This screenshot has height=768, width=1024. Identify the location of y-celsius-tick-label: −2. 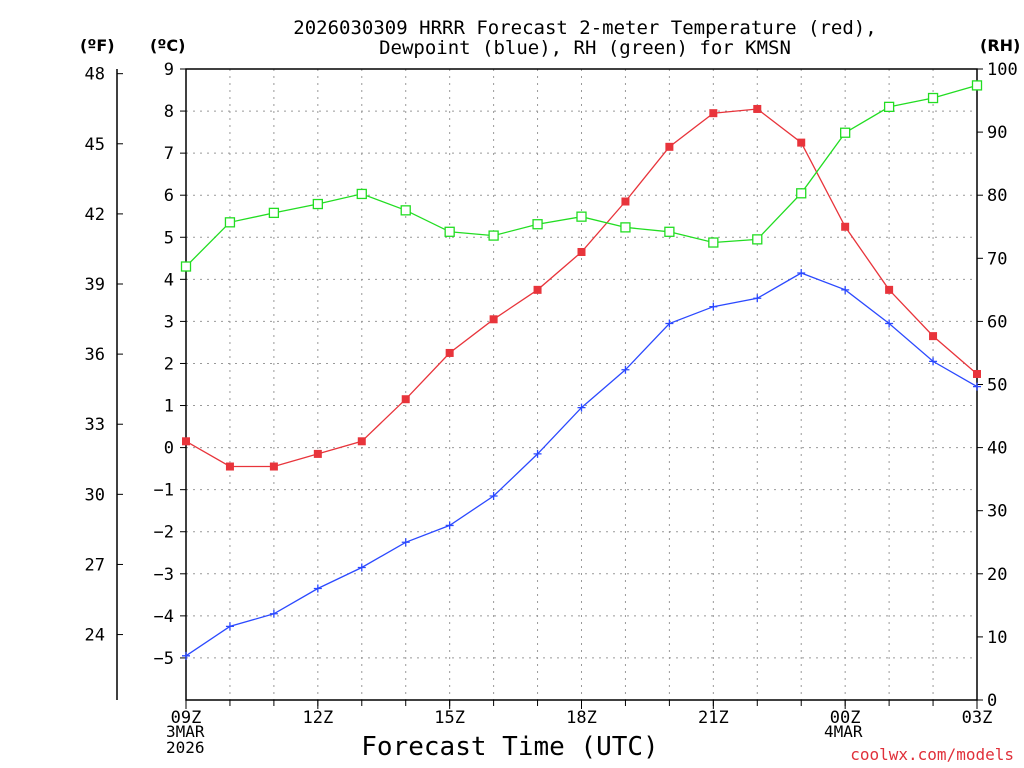
(164, 533).